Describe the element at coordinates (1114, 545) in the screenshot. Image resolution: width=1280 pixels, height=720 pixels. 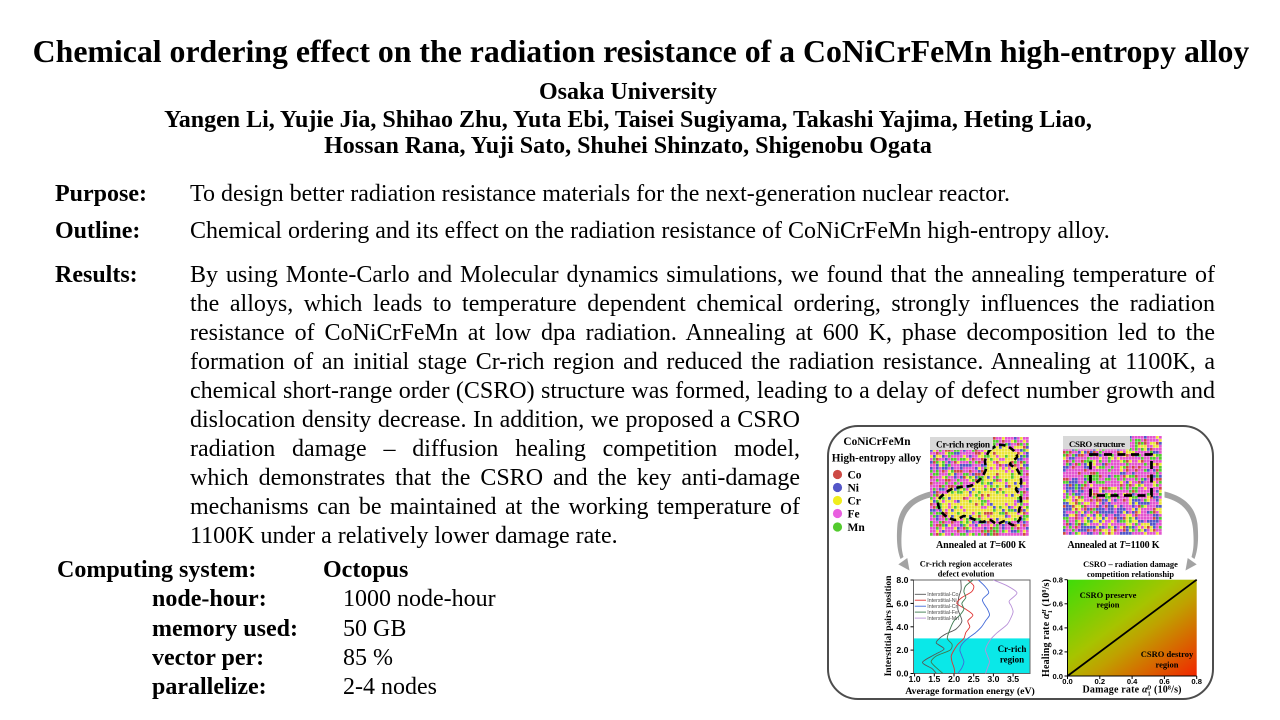
I see `svg-text: Annealed at T=1100 K` at that location.